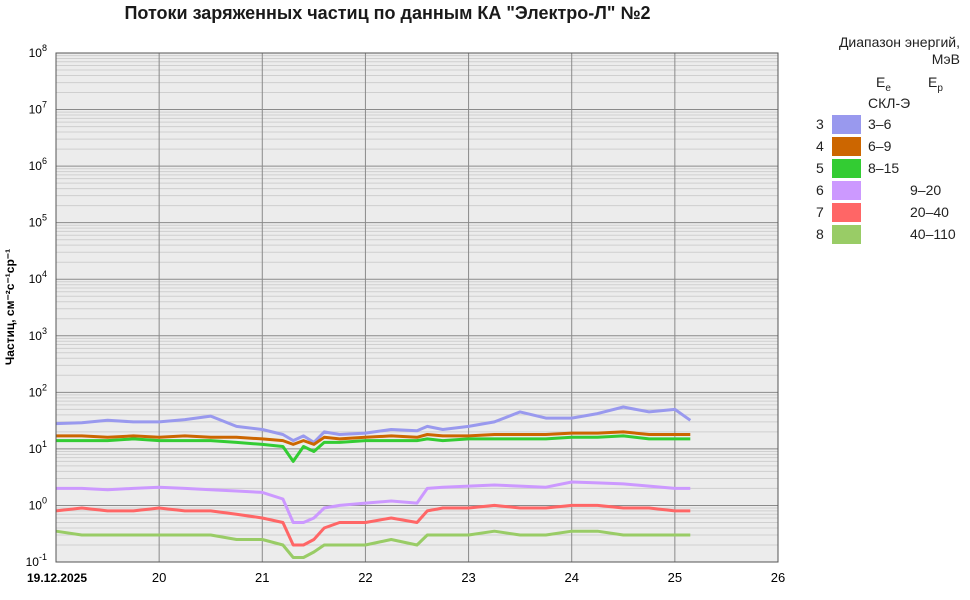  What do you see at coordinates (159, 577) in the screenshot?
I see `x-tick-label: 20` at bounding box center [159, 577].